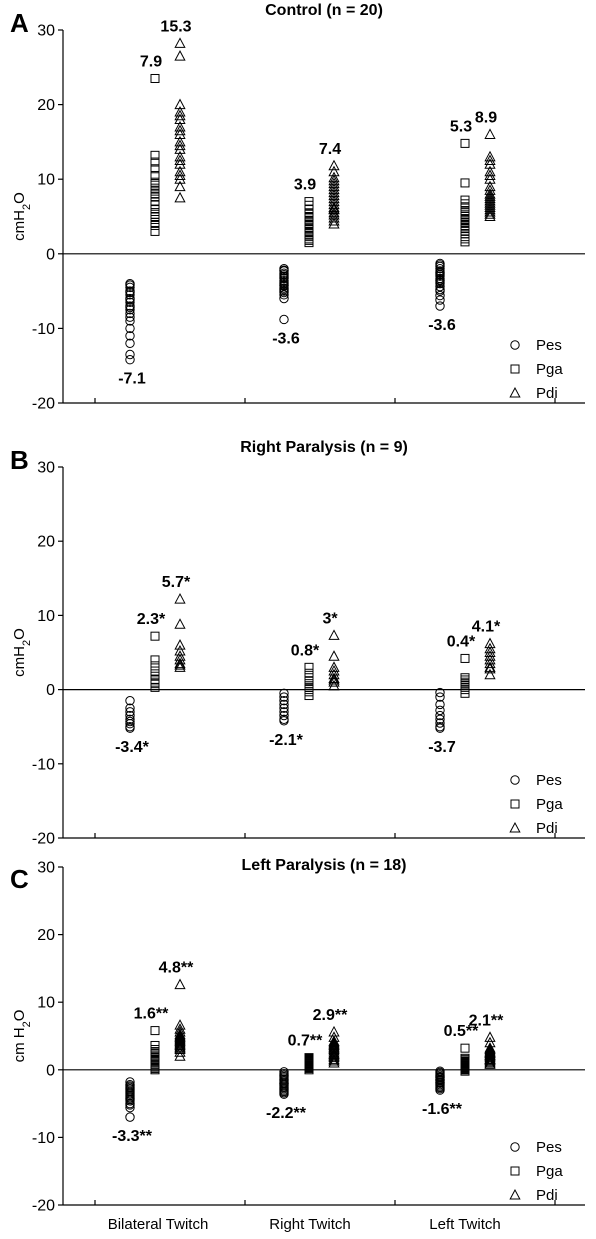 This screenshot has height=1239, width=596. Describe the element at coordinates (19, 460) in the screenshot. I see `panel-letter: B` at that location.